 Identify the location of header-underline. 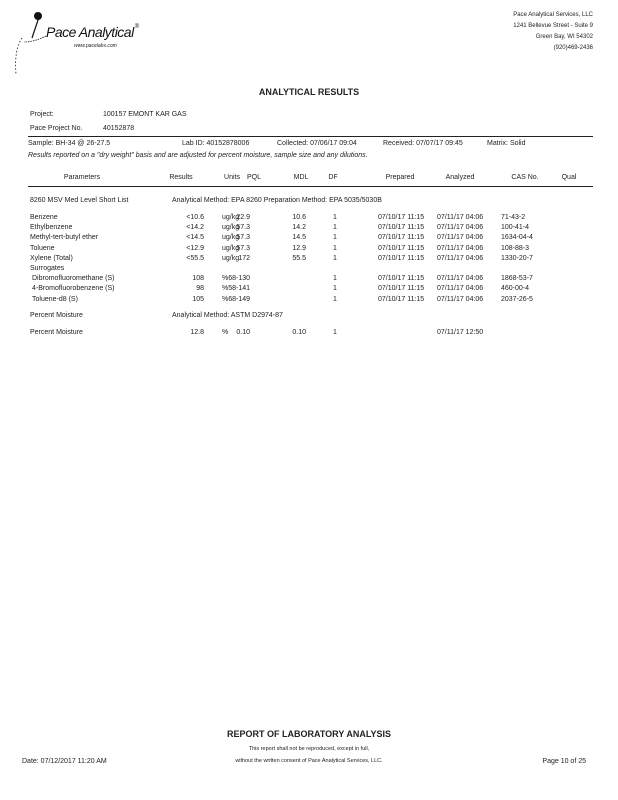
(310, 186).